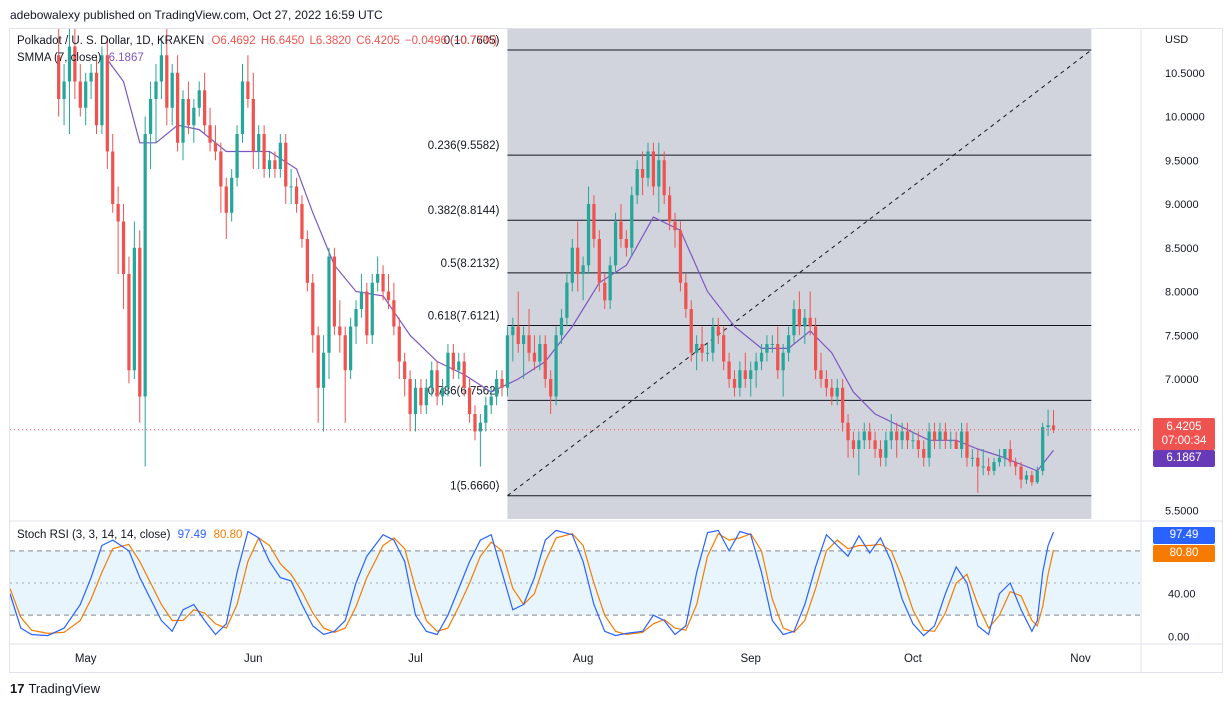 The height and width of the screenshot is (707, 1232). I want to click on ohlc-open: O6.4692, so click(233, 41).